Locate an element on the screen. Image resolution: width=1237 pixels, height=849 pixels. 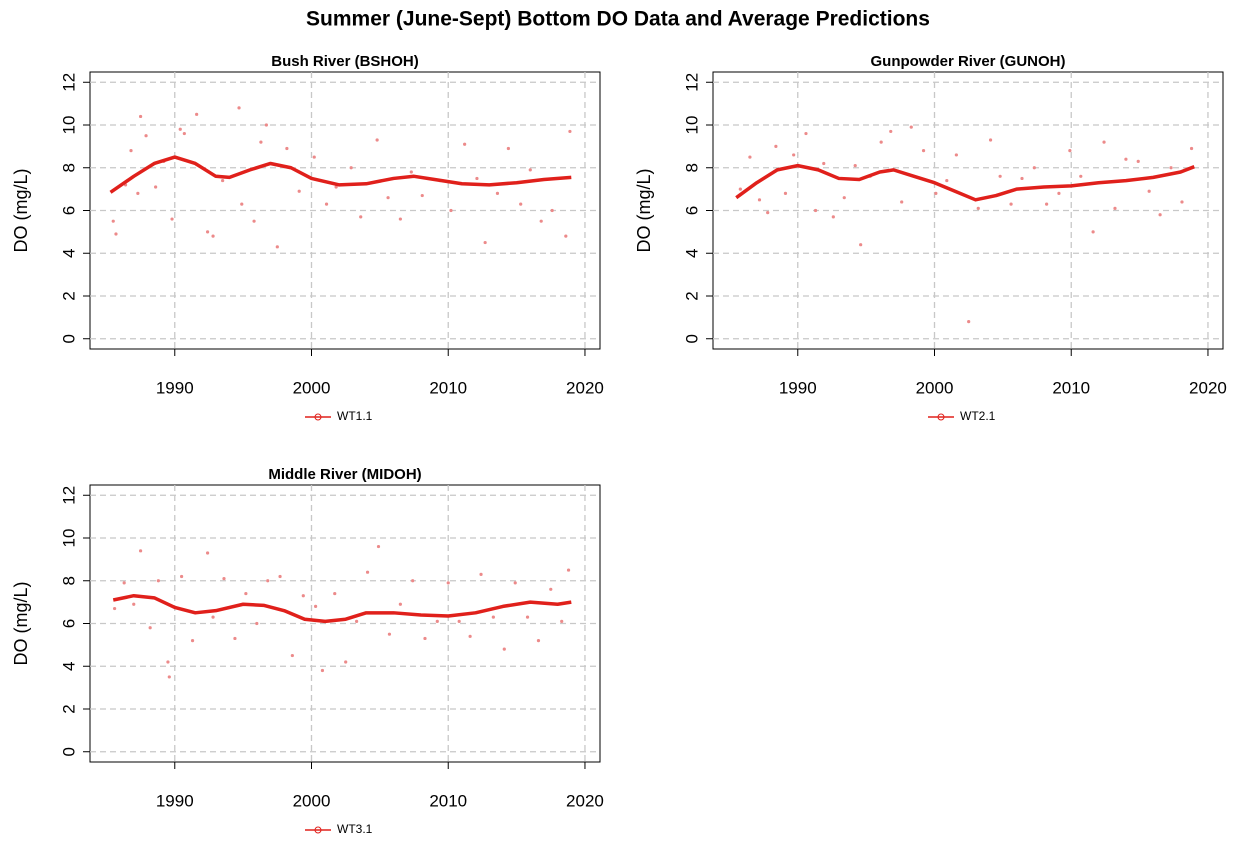
y-tick-label: 10 is located at coordinates (68, 538).